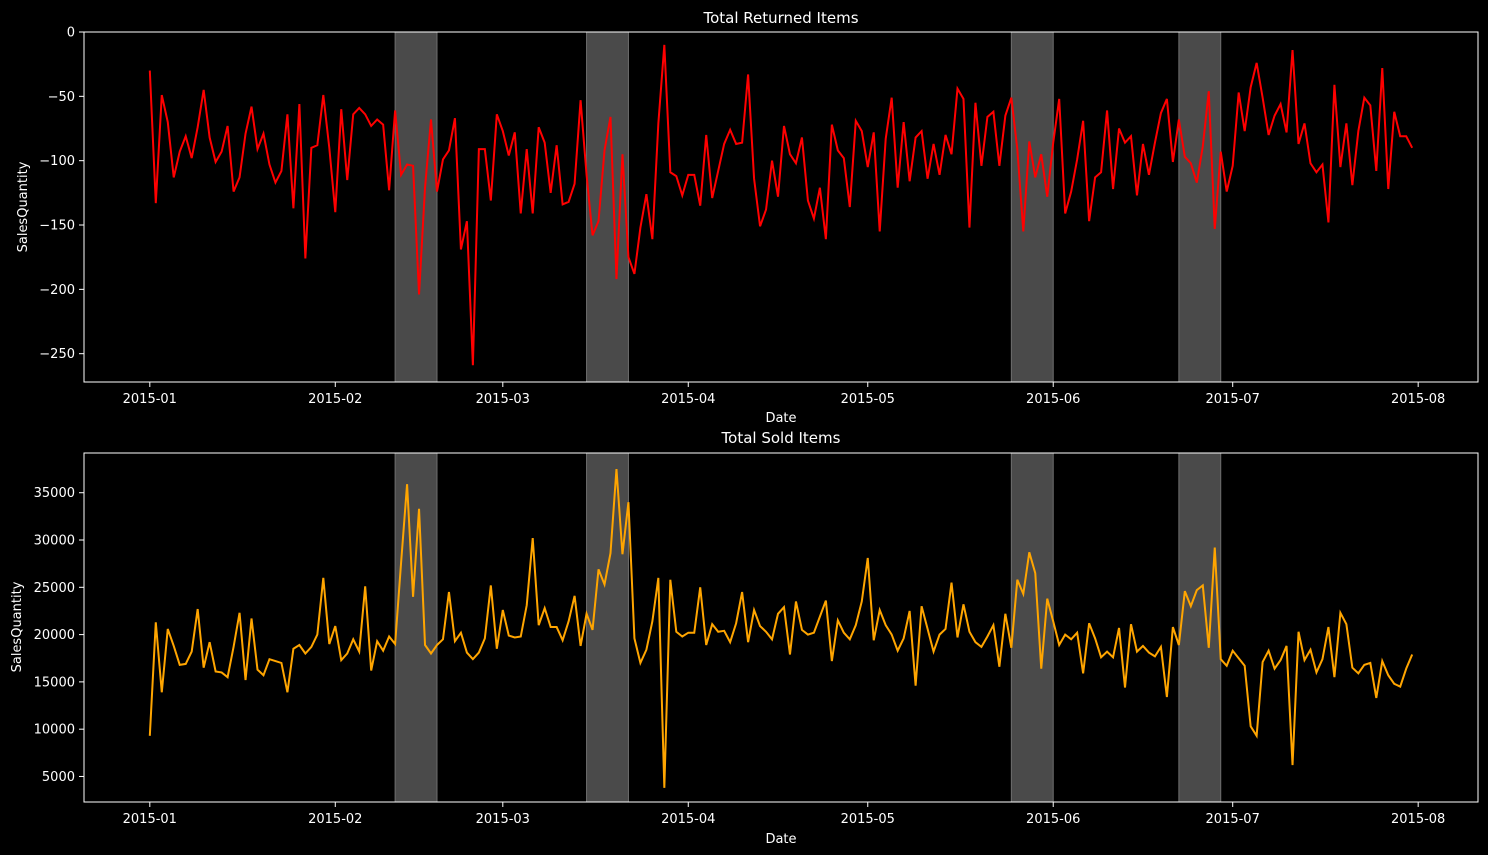 The height and width of the screenshot is (855, 1488). Describe the element at coordinates (17, 626) in the screenshot. I see `sold-items-y-axis-label: SalesQuantity` at that location.